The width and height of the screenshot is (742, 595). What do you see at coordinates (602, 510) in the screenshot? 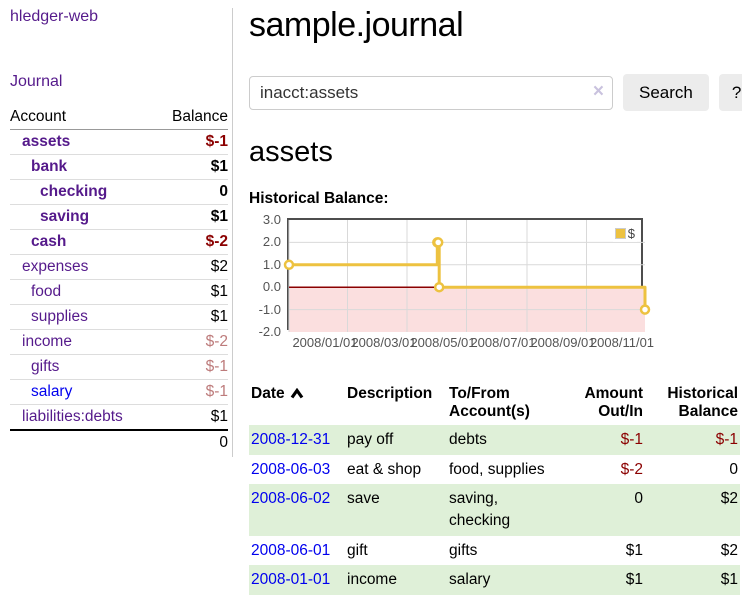
I see `transaction-amount: 0` at bounding box center [602, 510].